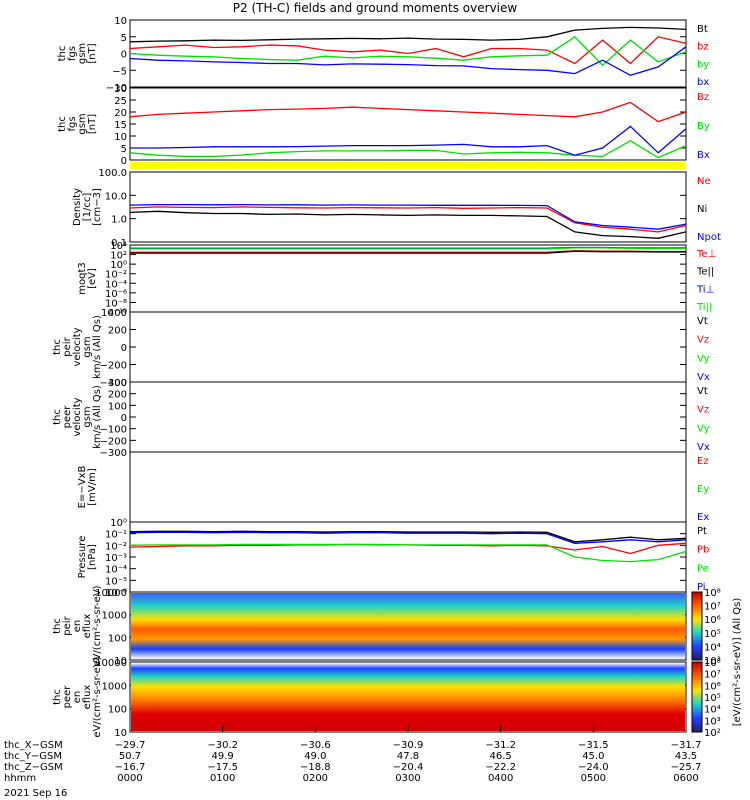 This screenshot has width=750, height=800. What do you see at coordinates (408, 767) in the screenshot?
I see `x-tick-label: −20.4` at bounding box center [408, 767].